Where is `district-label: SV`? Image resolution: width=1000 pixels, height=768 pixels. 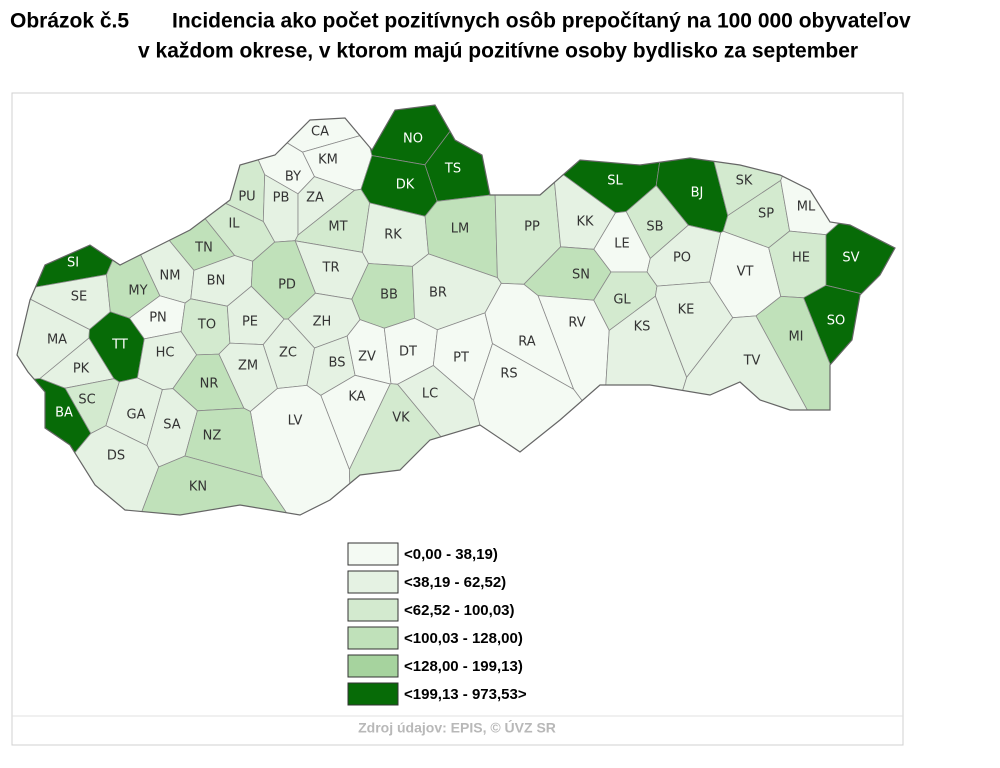
district-label: SV is located at coordinates (850, 258).